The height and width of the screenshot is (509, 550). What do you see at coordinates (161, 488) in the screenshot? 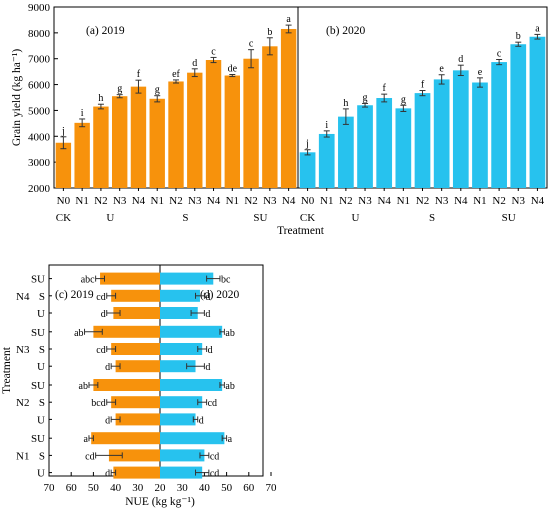
I see `x-tick-label: 20` at bounding box center [161, 488].